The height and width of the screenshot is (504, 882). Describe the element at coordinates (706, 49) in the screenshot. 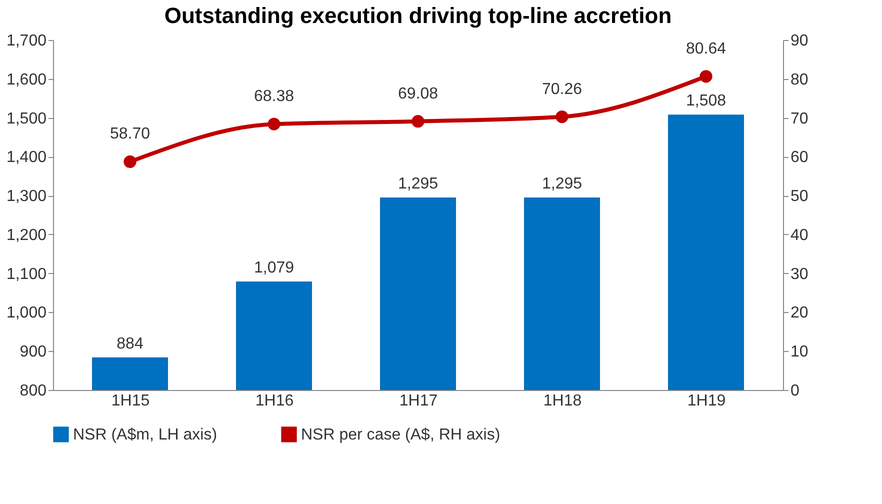

I see `text: 80.64` at that location.